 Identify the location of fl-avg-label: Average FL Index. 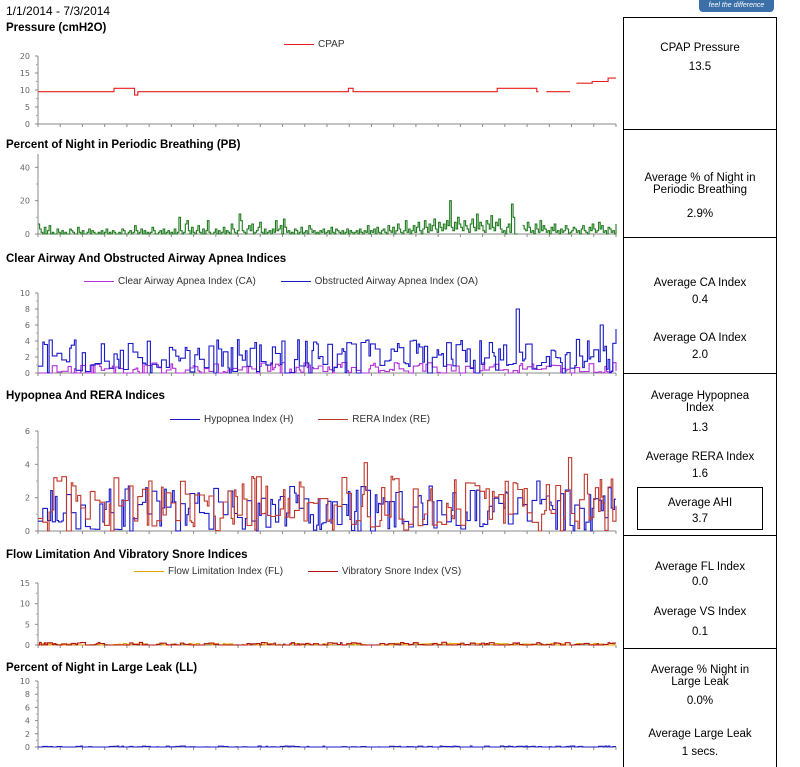
(700, 567).